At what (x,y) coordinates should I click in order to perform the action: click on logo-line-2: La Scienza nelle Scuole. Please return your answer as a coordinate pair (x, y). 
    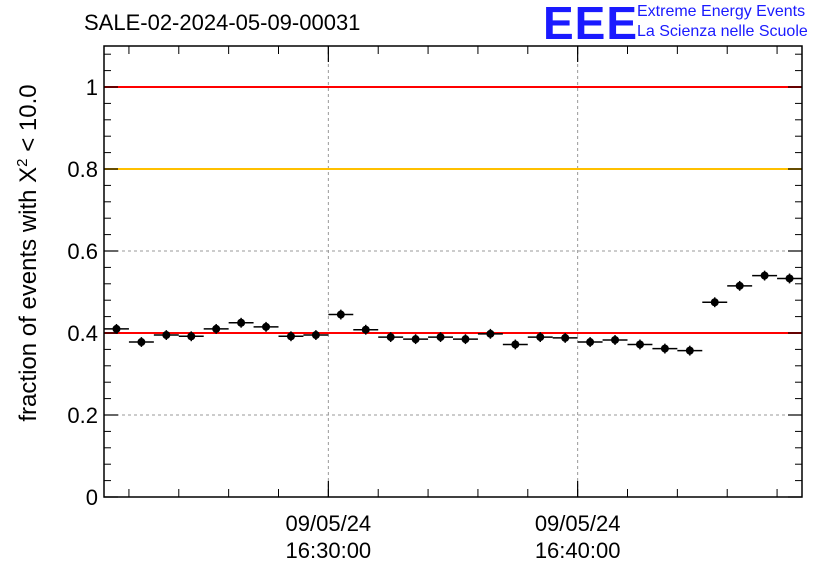
    Looking at the image, I should click on (722, 31).